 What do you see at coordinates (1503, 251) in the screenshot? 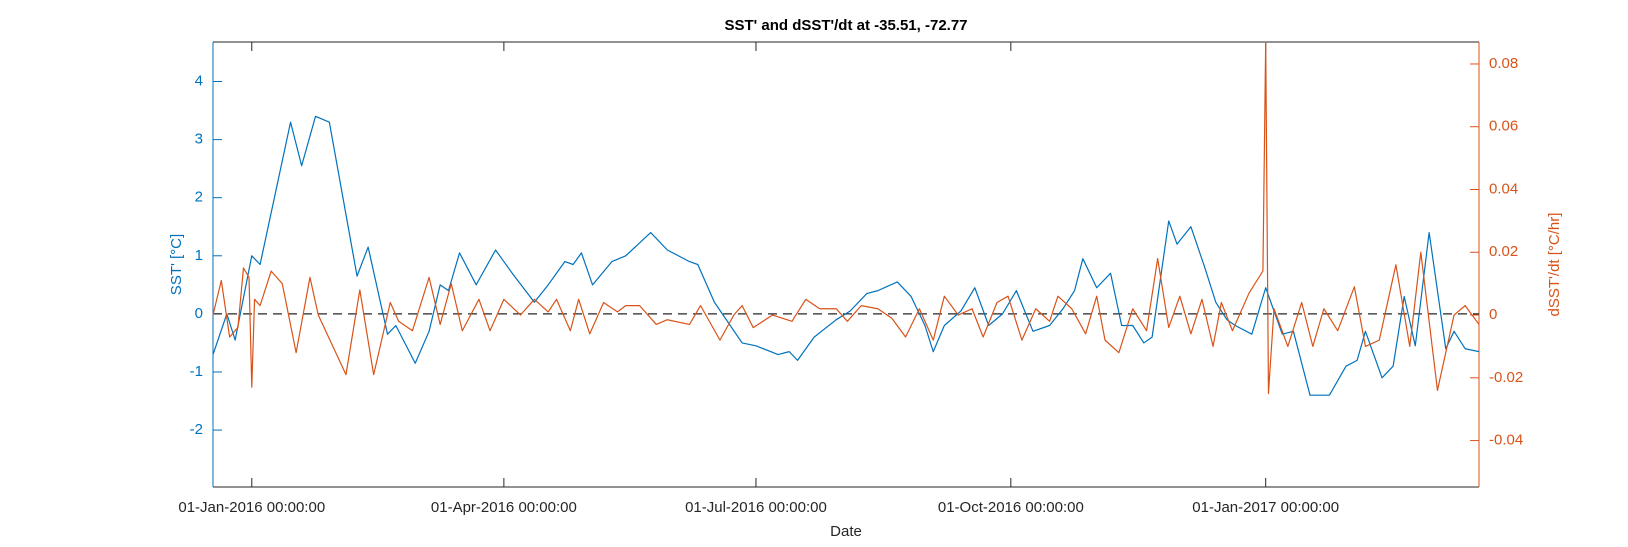
I see `y2-tick-label: 0.02` at bounding box center [1503, 251].